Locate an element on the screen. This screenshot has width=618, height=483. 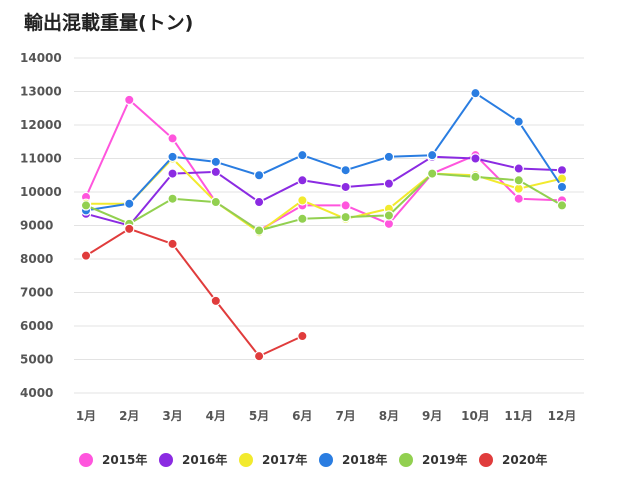
y-tick-label: 13000 is located at coordinates (41, 92).